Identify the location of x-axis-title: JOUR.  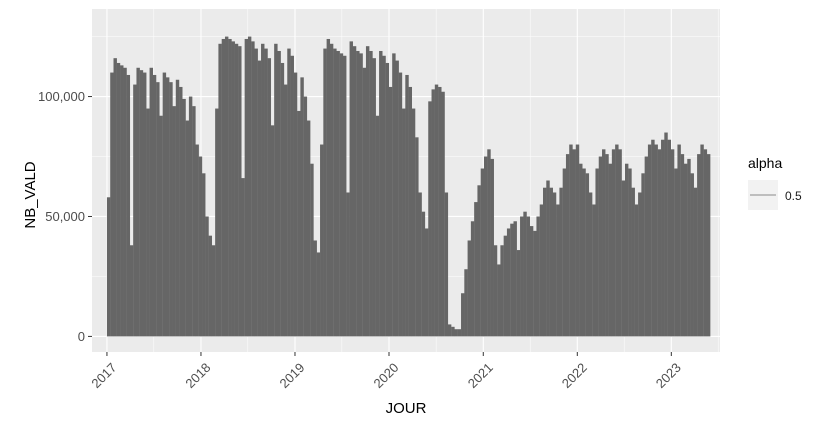
(406, 408).